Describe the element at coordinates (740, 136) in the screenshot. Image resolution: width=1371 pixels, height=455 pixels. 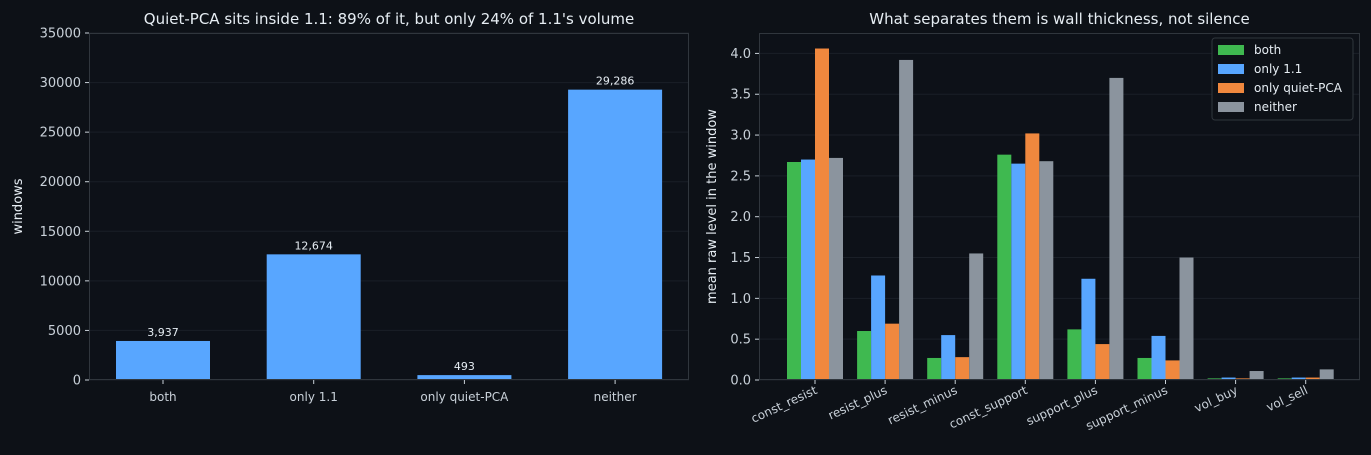
I see `right-y-tick-label: 3.0` at that location.